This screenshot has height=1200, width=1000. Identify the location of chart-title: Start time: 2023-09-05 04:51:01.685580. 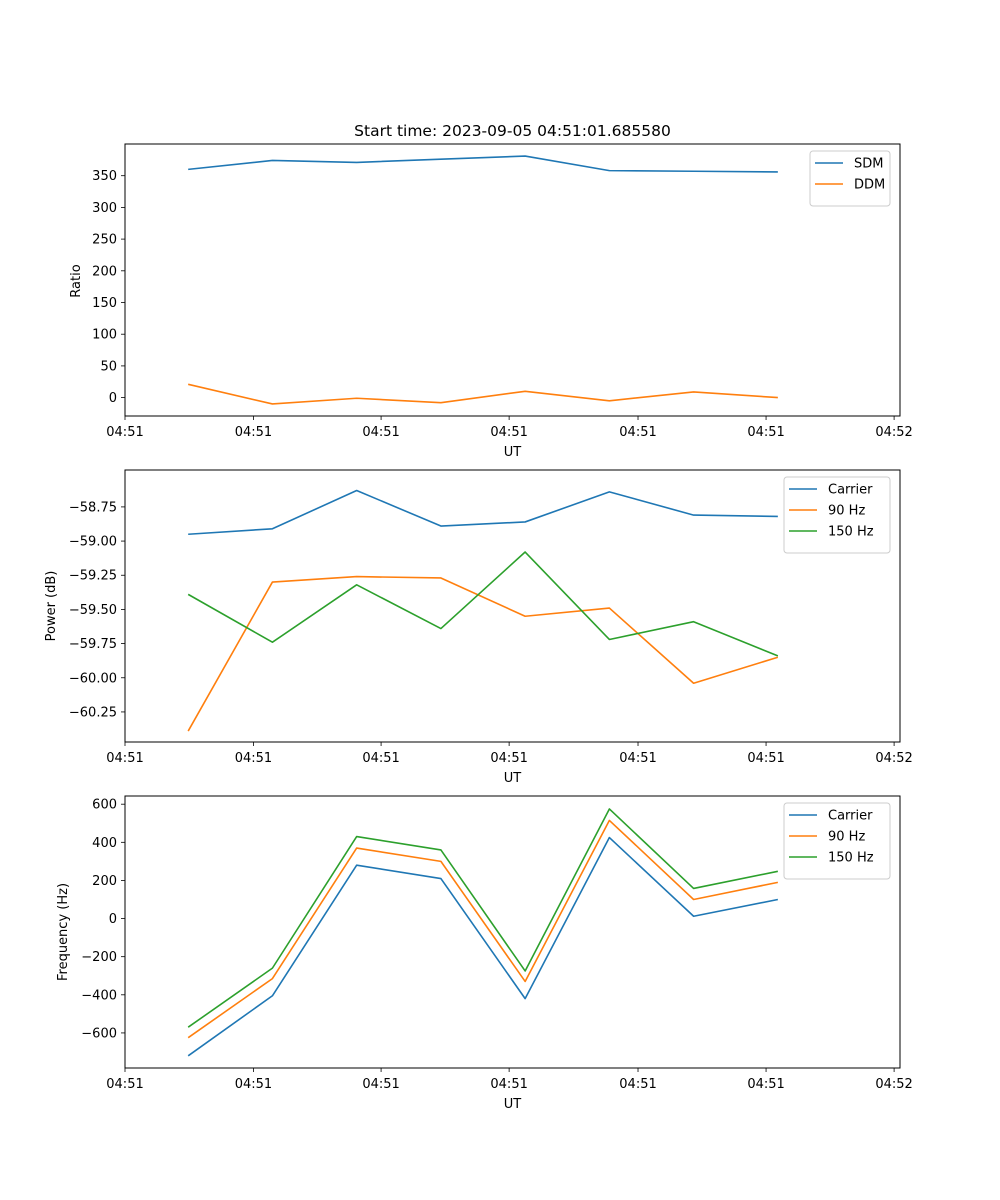
(512, 131).